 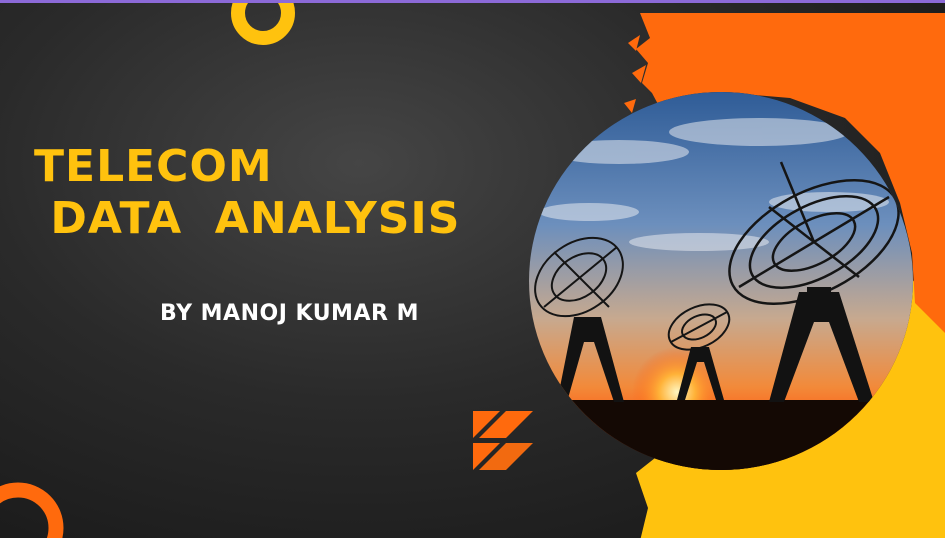 What do you see at coordinates (247, 192) in the screenshot?
I see `slide-title: TELECOM DATA ANALYSIS` at bounding box center [247, 192].